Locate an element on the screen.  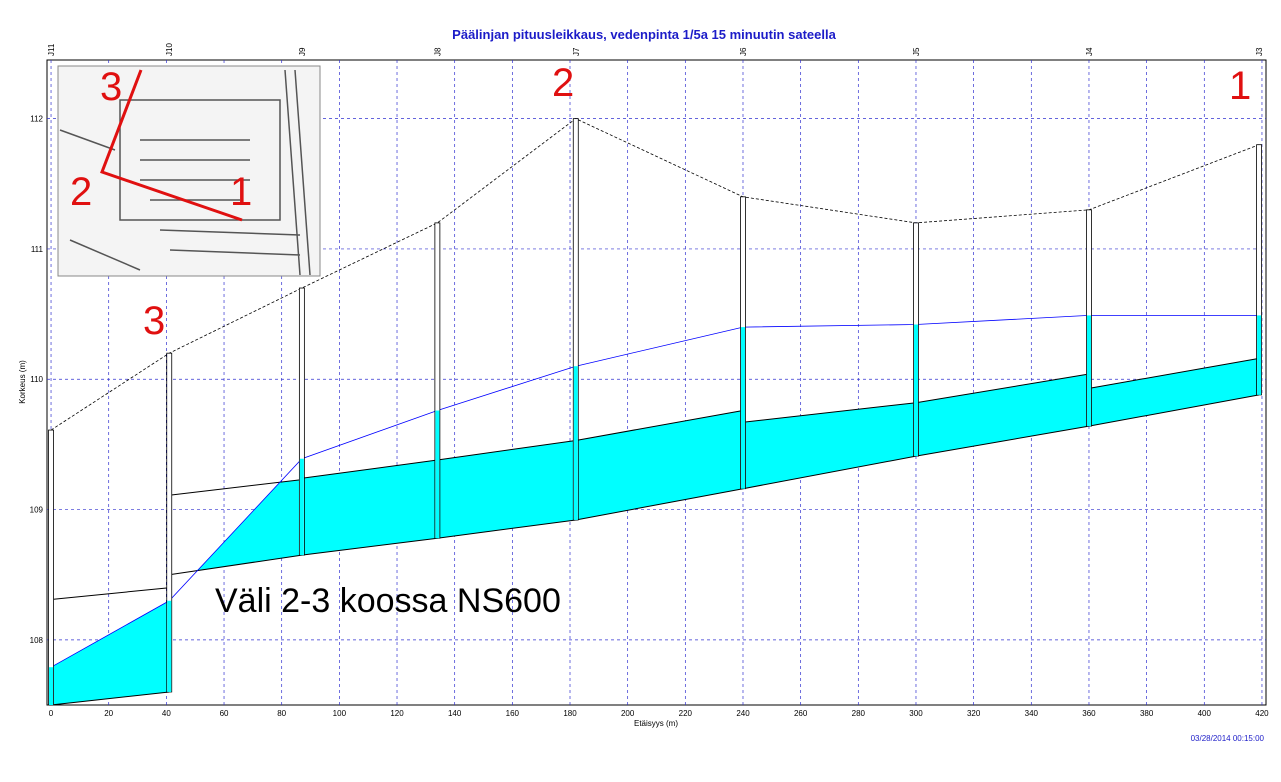
y-tick-label: 112 is located at coordinates (36, 119).